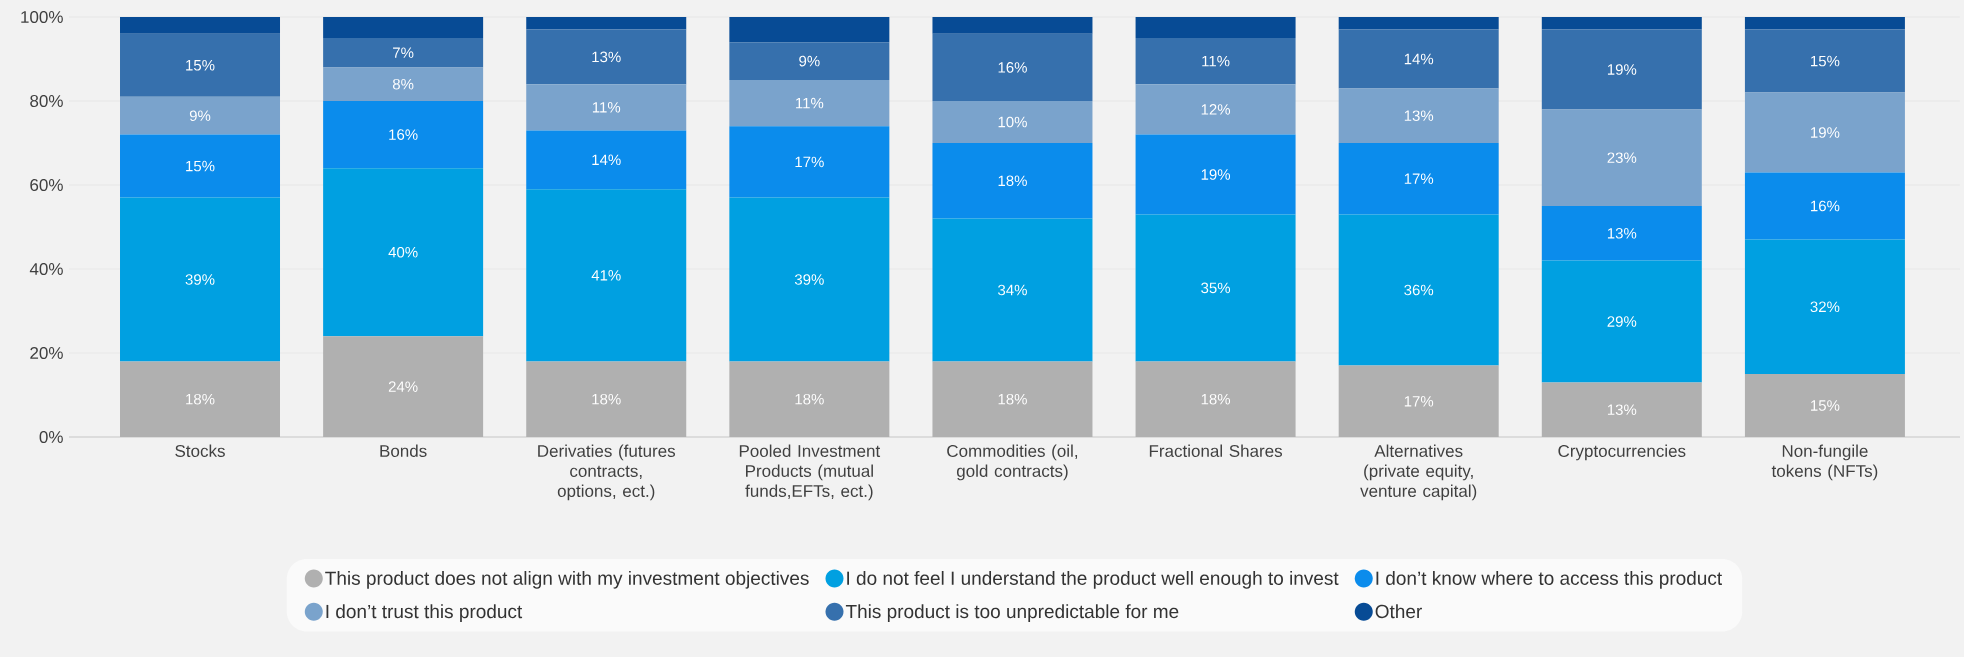  What do you see at coordinates (46, 353) in the screenshot?
I see `y-tick-label: 20%` at bounding box center [46, 353].